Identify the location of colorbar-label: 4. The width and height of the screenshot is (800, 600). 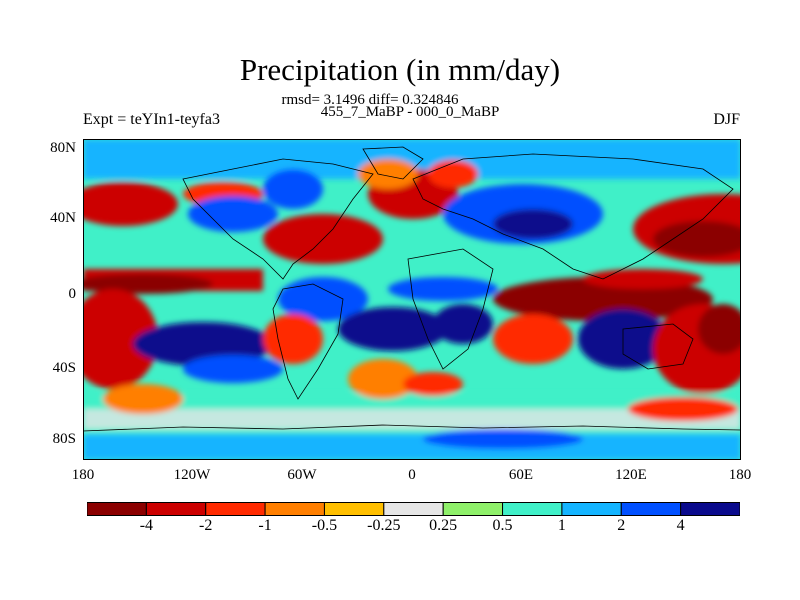
(680, 525).